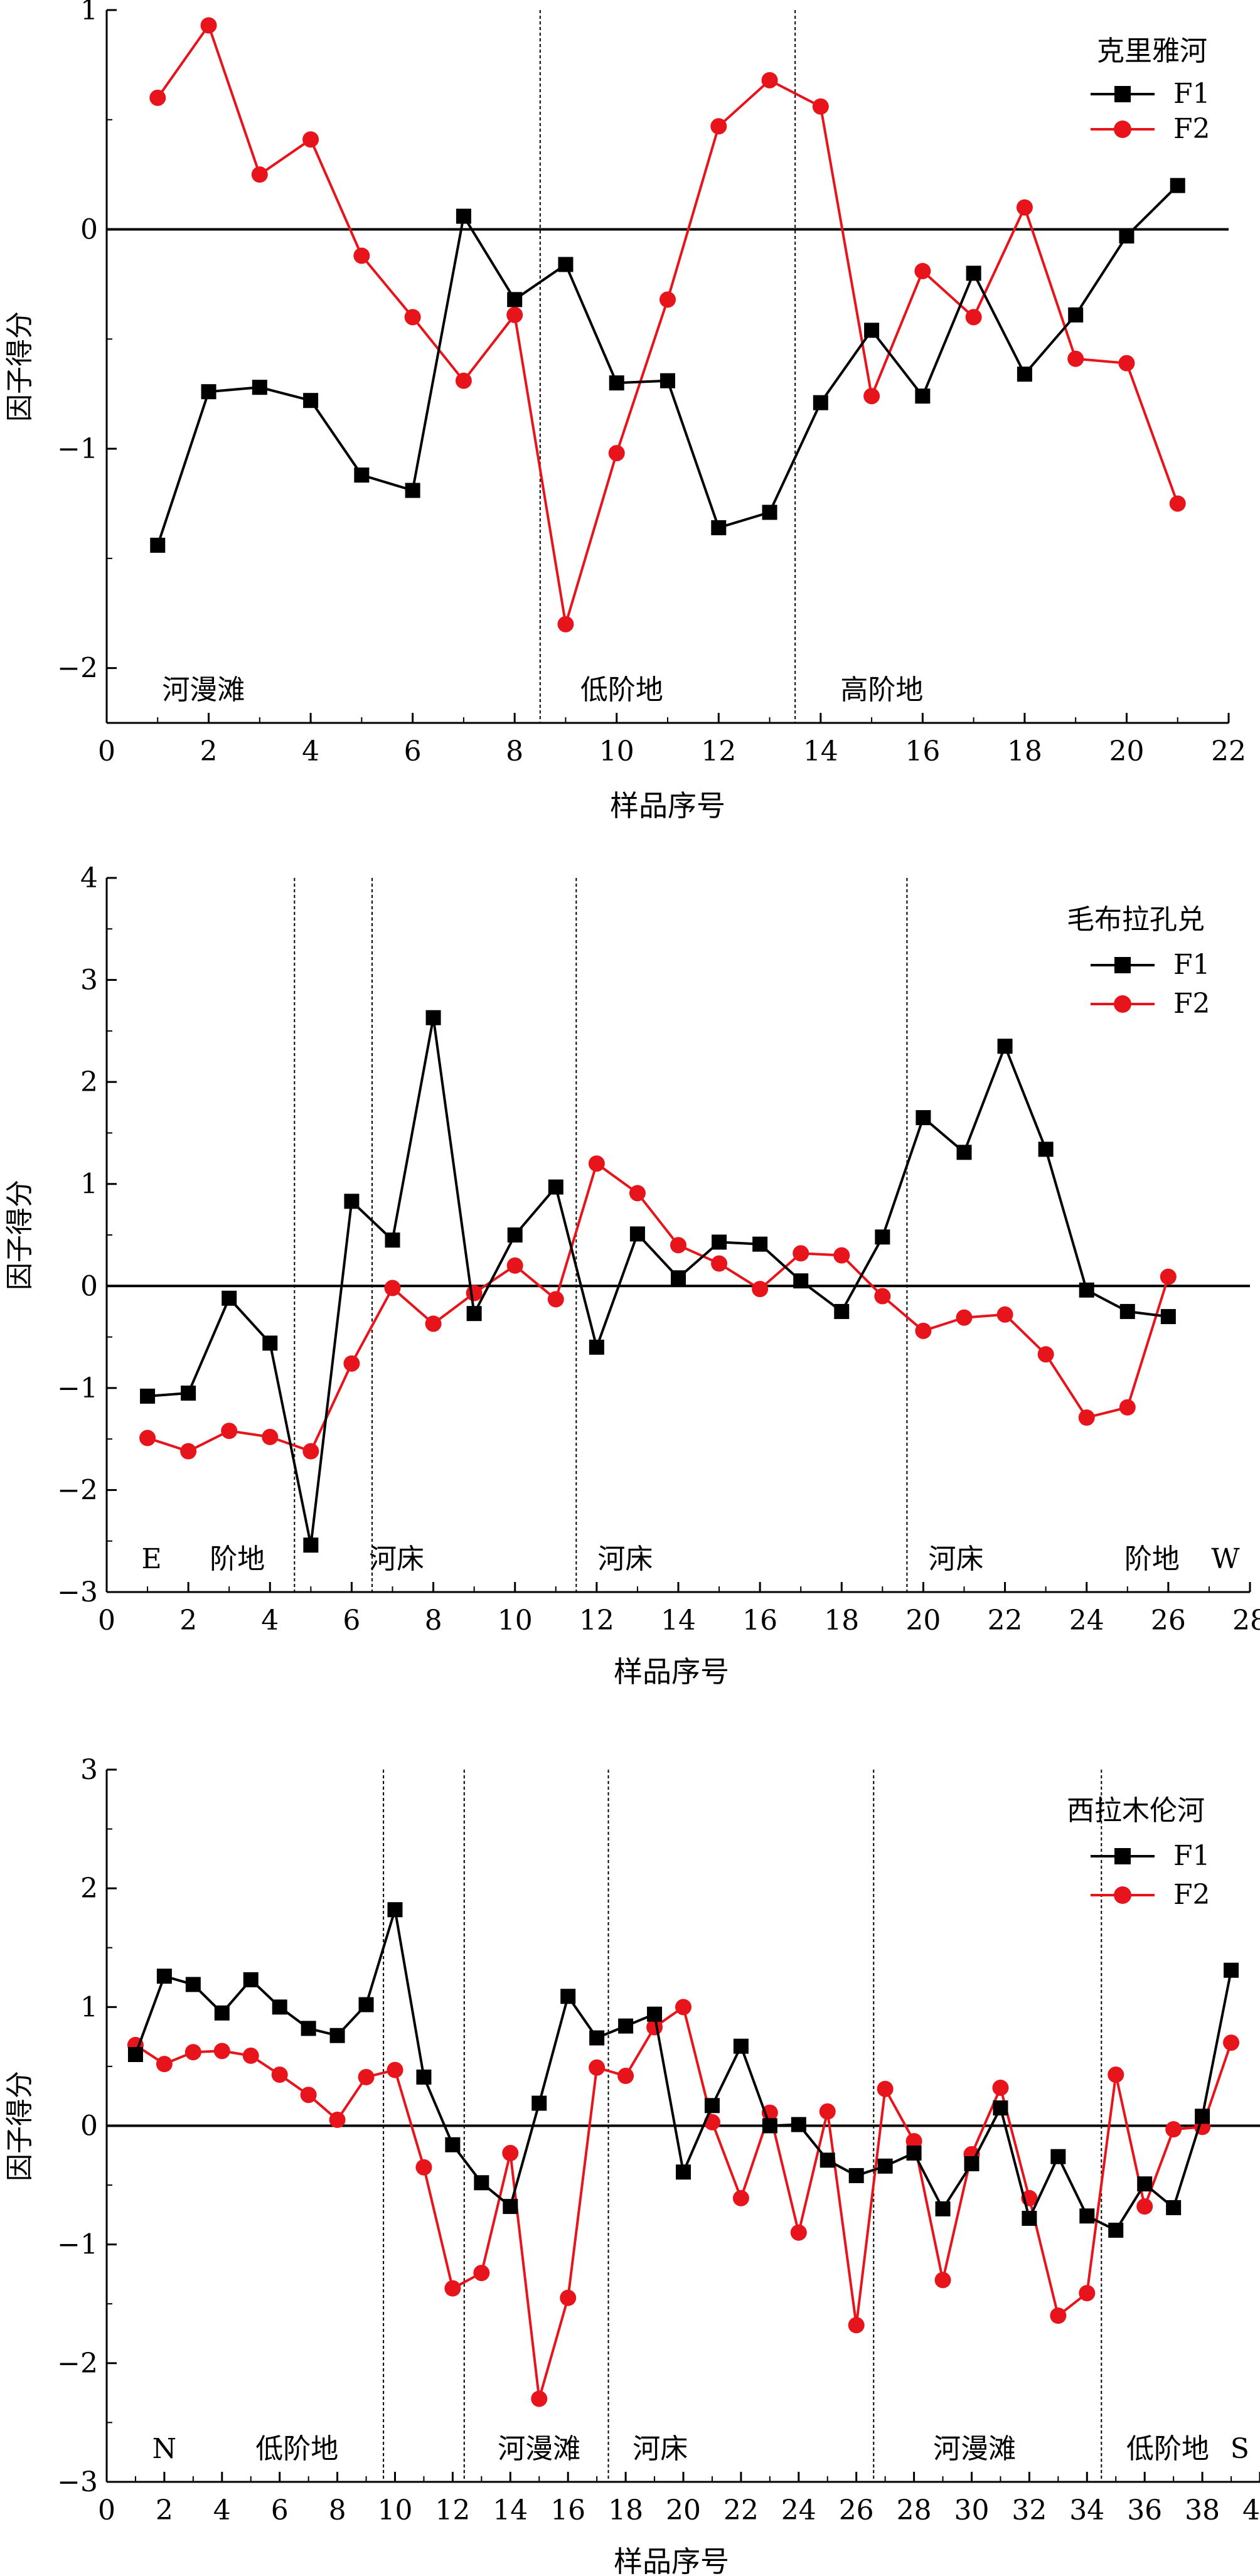 This screenshot has width=1260, height=2576. I want to click on x-tick-label: 18, so click(625, 2510).